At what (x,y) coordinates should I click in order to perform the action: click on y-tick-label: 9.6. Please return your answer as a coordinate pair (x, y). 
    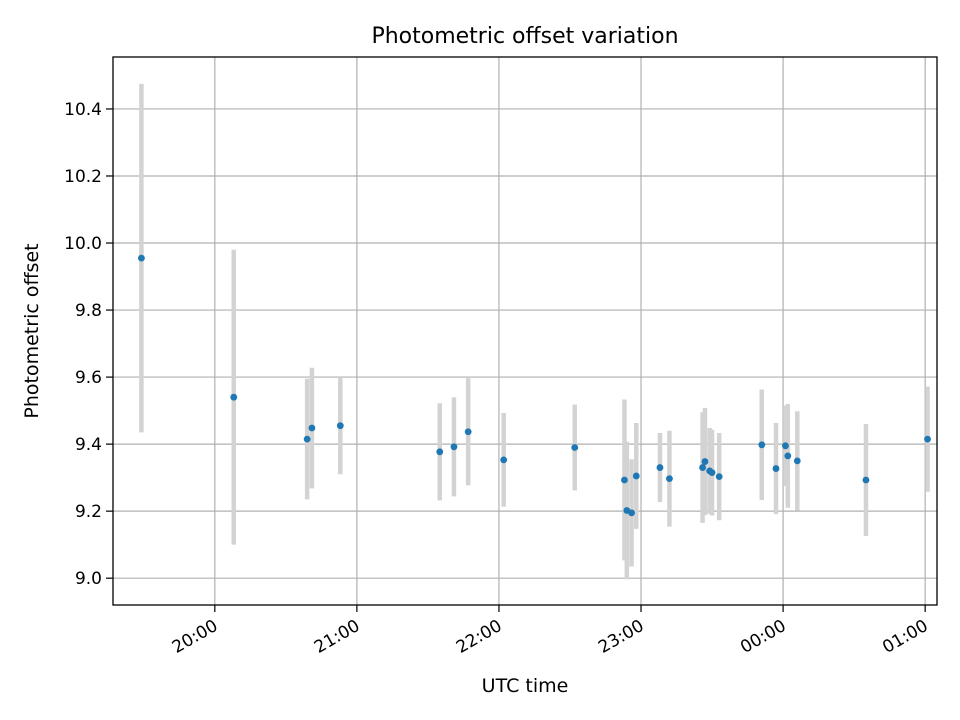
    Looking at the image, I should click on (88, 378).